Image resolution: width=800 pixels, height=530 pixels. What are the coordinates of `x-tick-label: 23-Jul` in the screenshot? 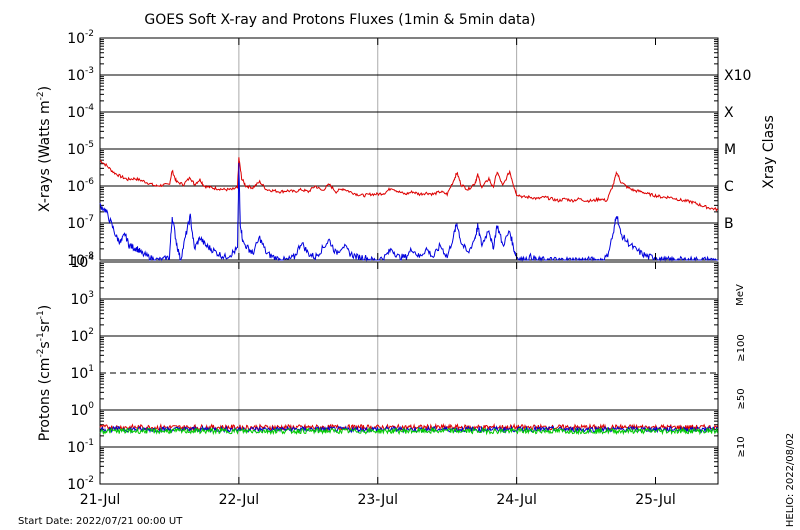 It's located at (377, 500).